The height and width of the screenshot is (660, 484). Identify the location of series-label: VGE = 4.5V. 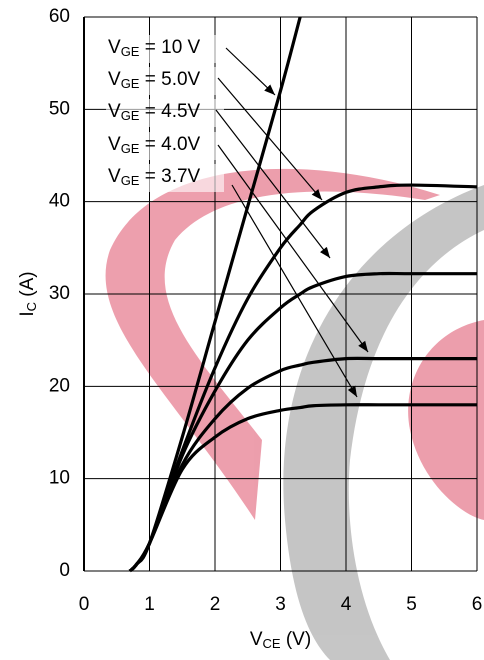
(154, 112).